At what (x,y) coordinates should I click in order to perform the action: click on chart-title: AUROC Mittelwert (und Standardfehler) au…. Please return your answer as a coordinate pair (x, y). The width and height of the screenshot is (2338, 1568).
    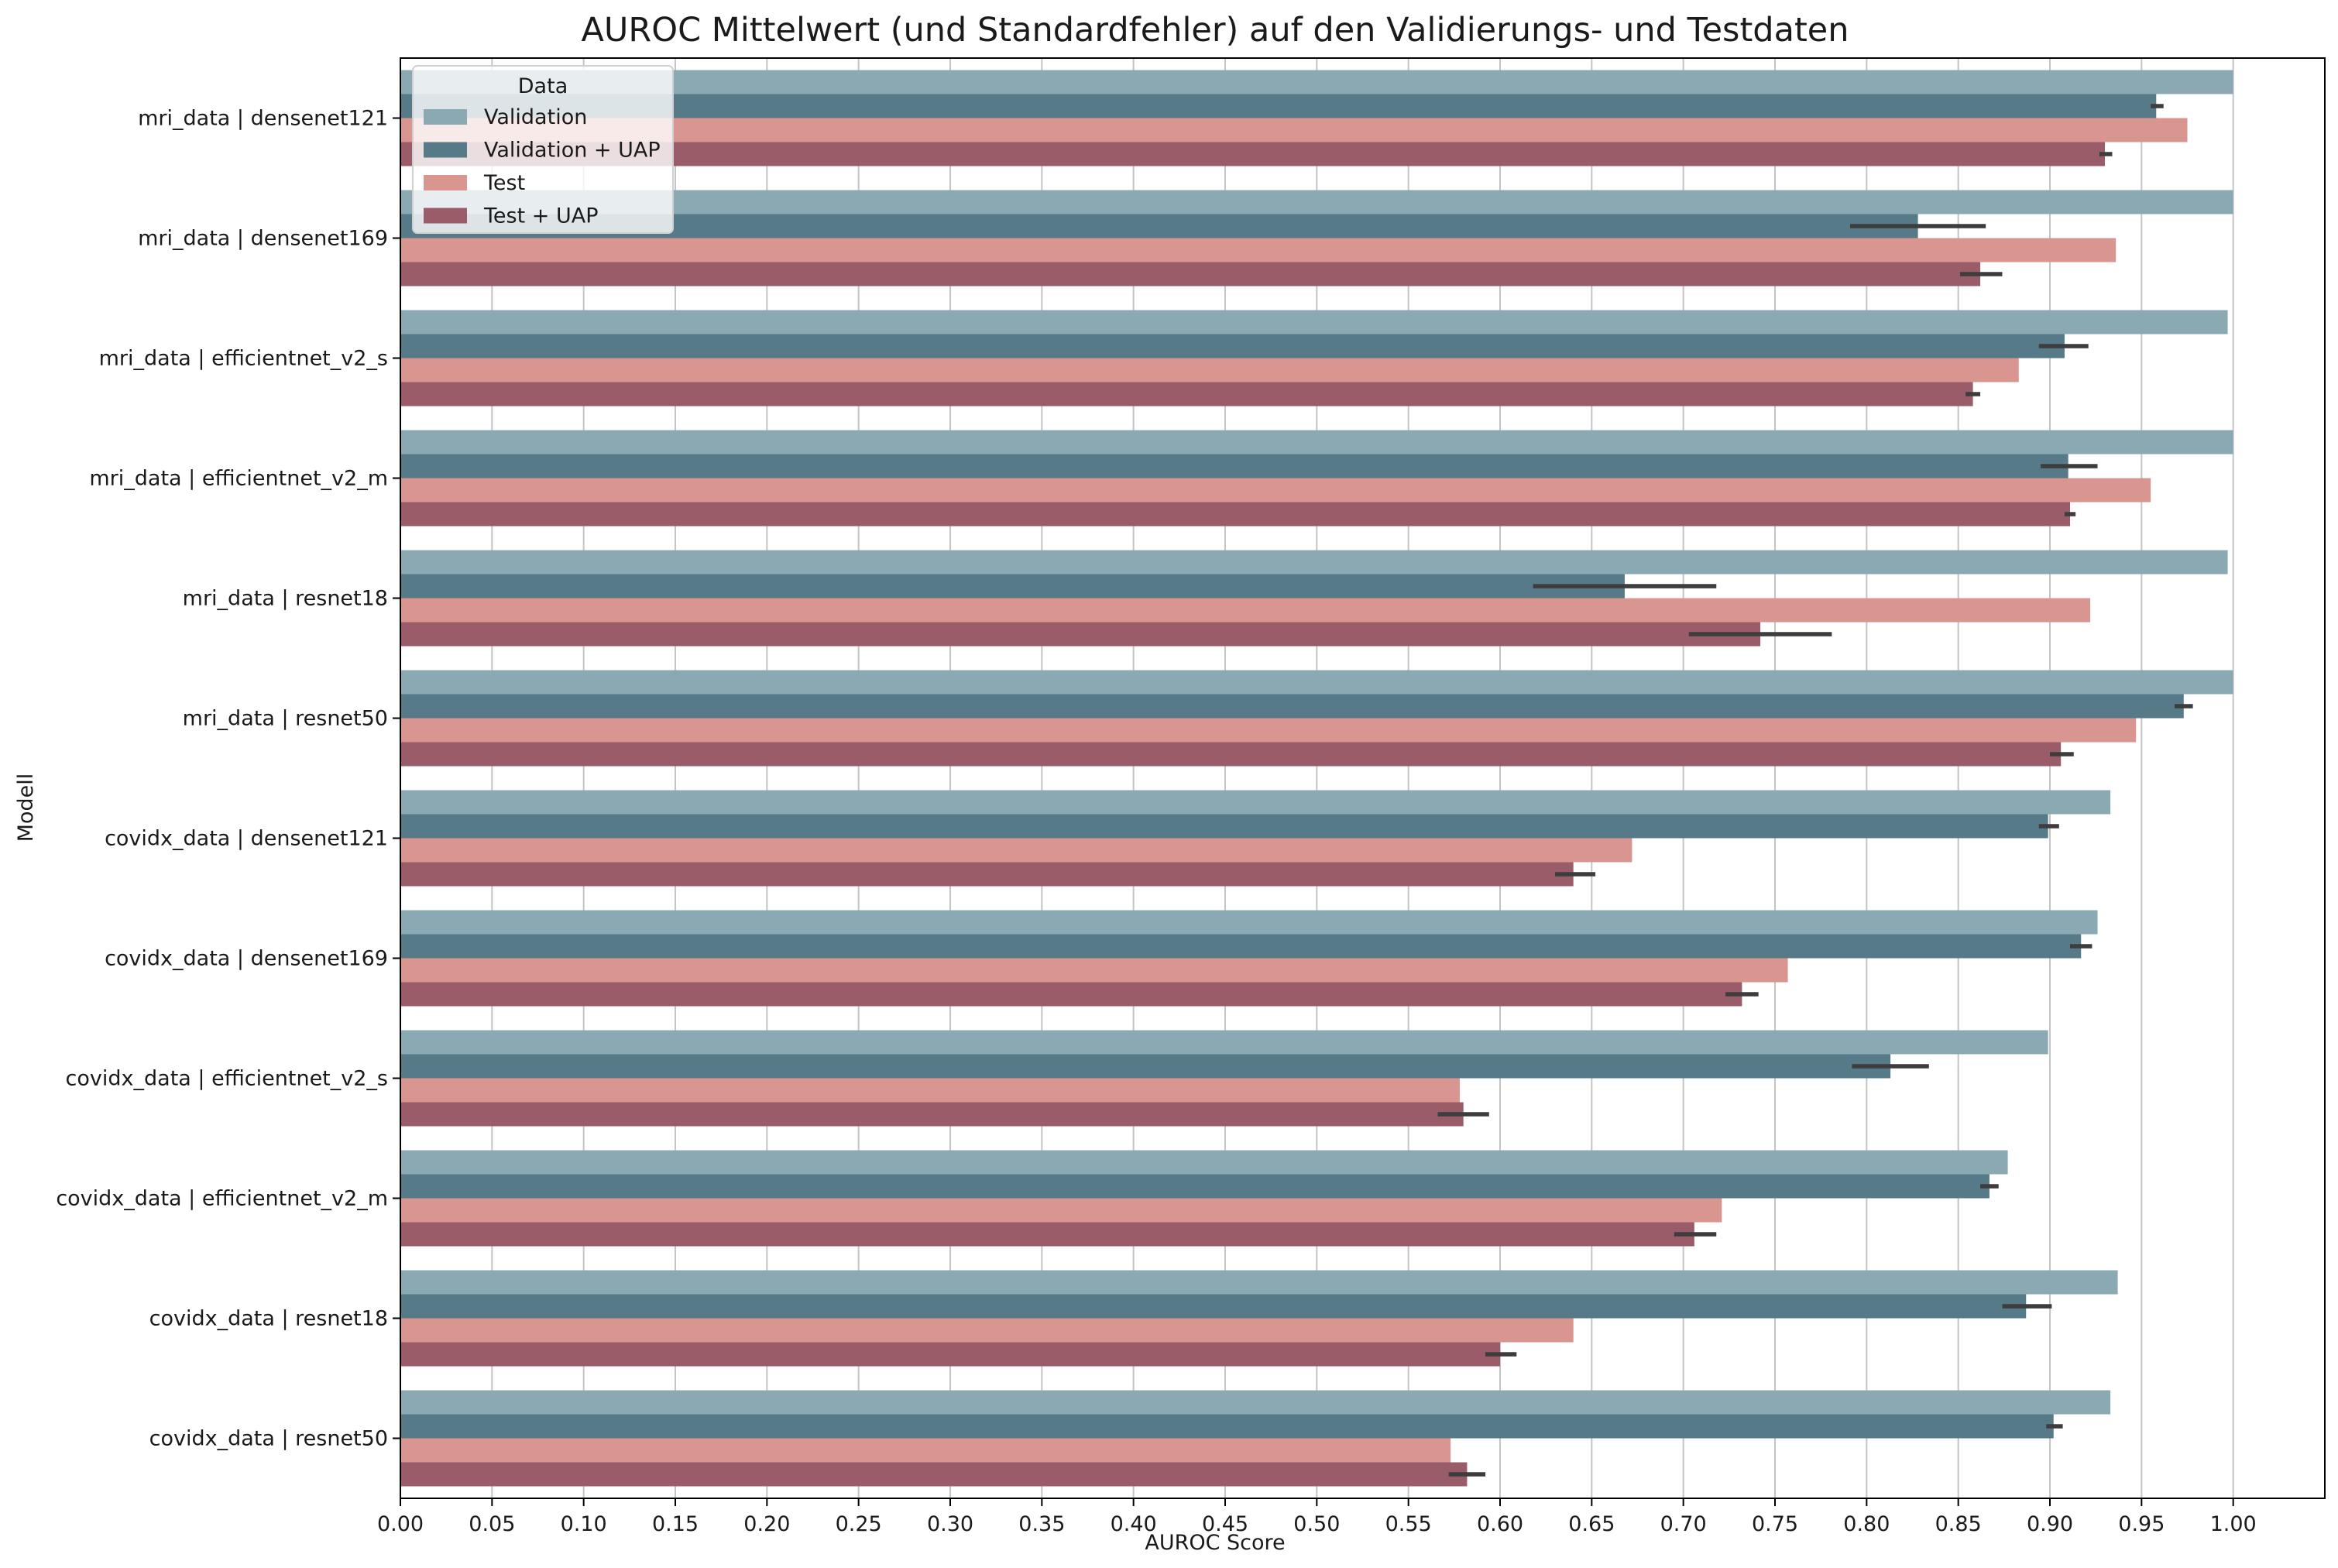
    Looking at the image, I should click on (1215, 30).